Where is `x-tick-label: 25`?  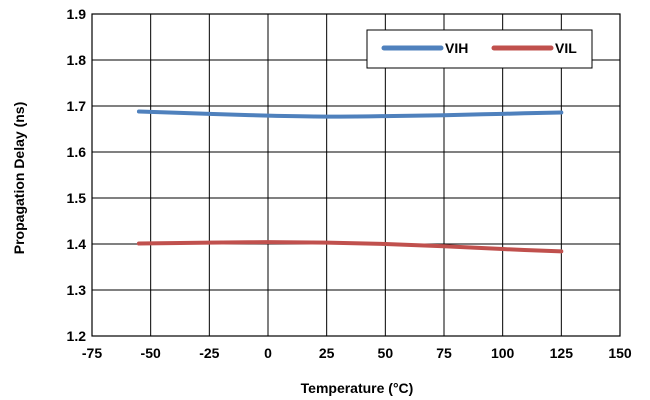 x-tick-label: 25 is located at coordinates (327, 353).